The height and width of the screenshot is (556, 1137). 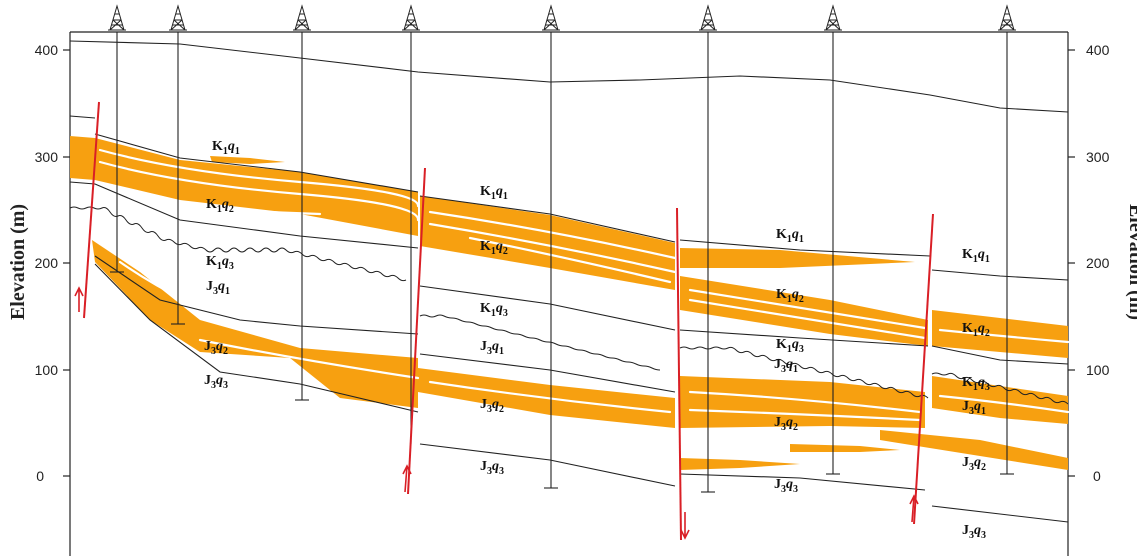 I want to click on derrick-icons, so click(x=562, y=17).